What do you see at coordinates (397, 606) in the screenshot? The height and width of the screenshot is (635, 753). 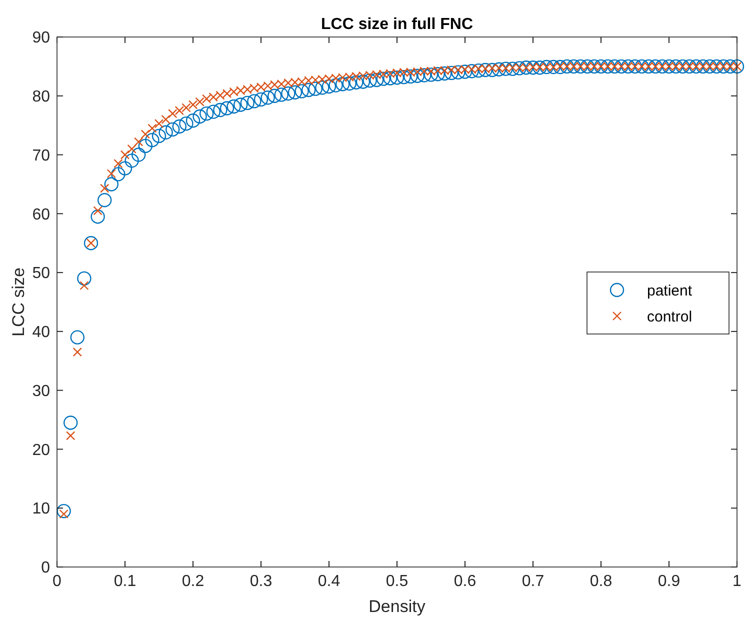 I see `x-axis-title: Density` at bounding box center [397, 606].